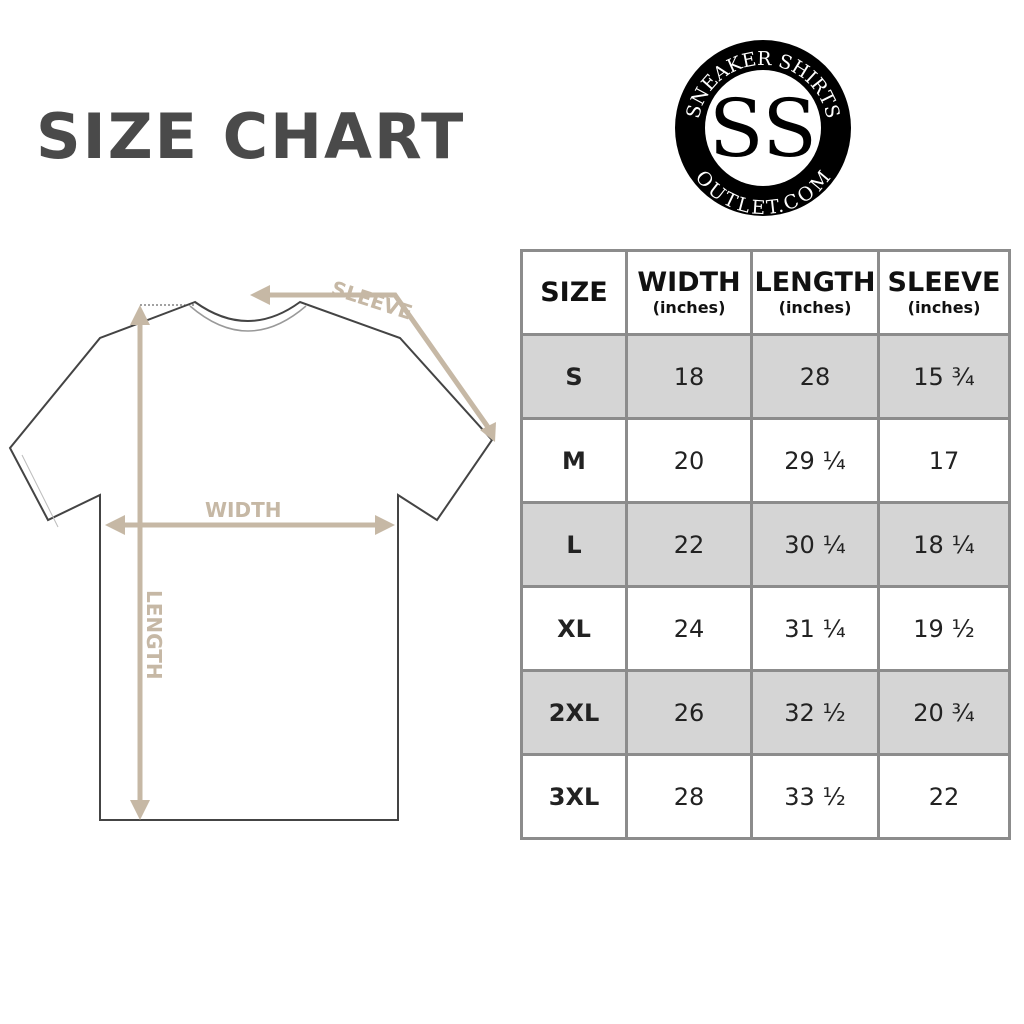 The width and height of the screenshot is (1024, 1024). What do you see at coordinates (765, 712) in the screenshot?
I see `table-row: 2XL 26 32 ½ 20 ¾` at bounding box center [765, 712].